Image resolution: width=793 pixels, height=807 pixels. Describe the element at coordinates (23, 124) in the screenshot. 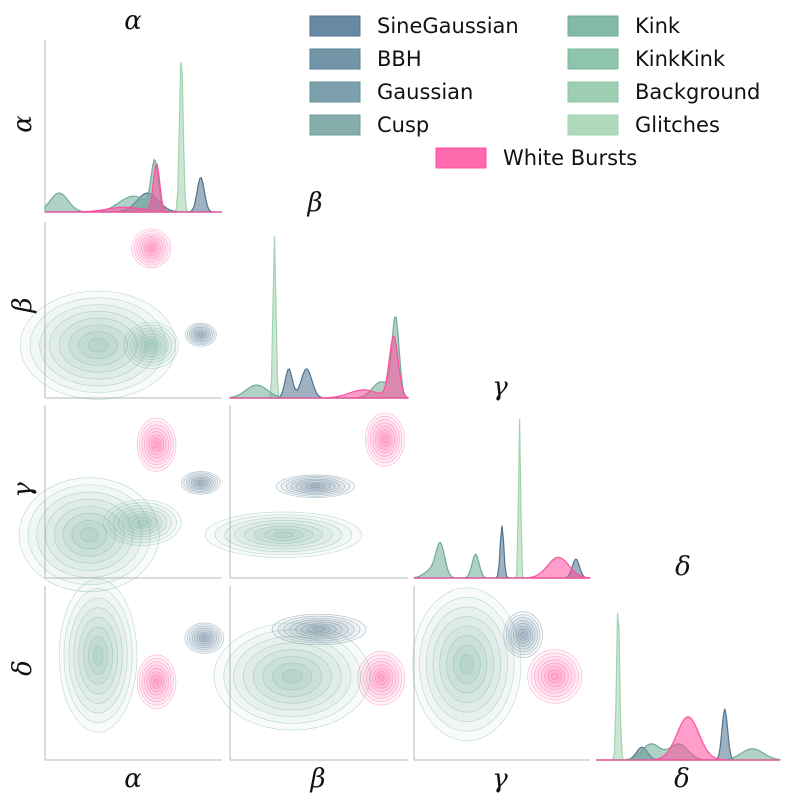

I see `row-label-0: α` at that location.